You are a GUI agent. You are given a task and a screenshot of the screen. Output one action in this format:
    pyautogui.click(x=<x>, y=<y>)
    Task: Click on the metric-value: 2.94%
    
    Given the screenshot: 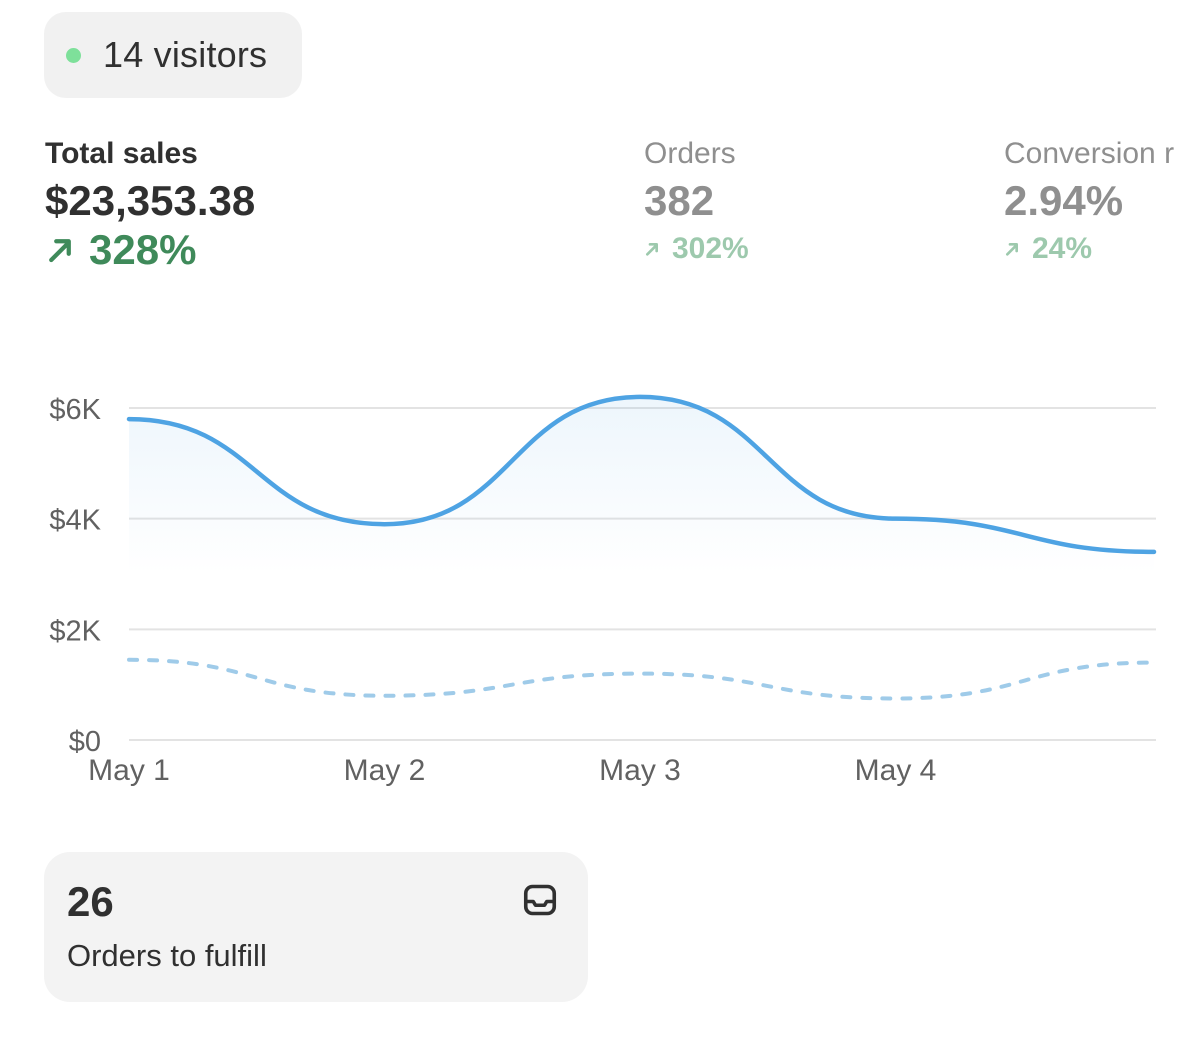 What is the action you would take?
    pyautogui.click(x=1064, y=200)
    